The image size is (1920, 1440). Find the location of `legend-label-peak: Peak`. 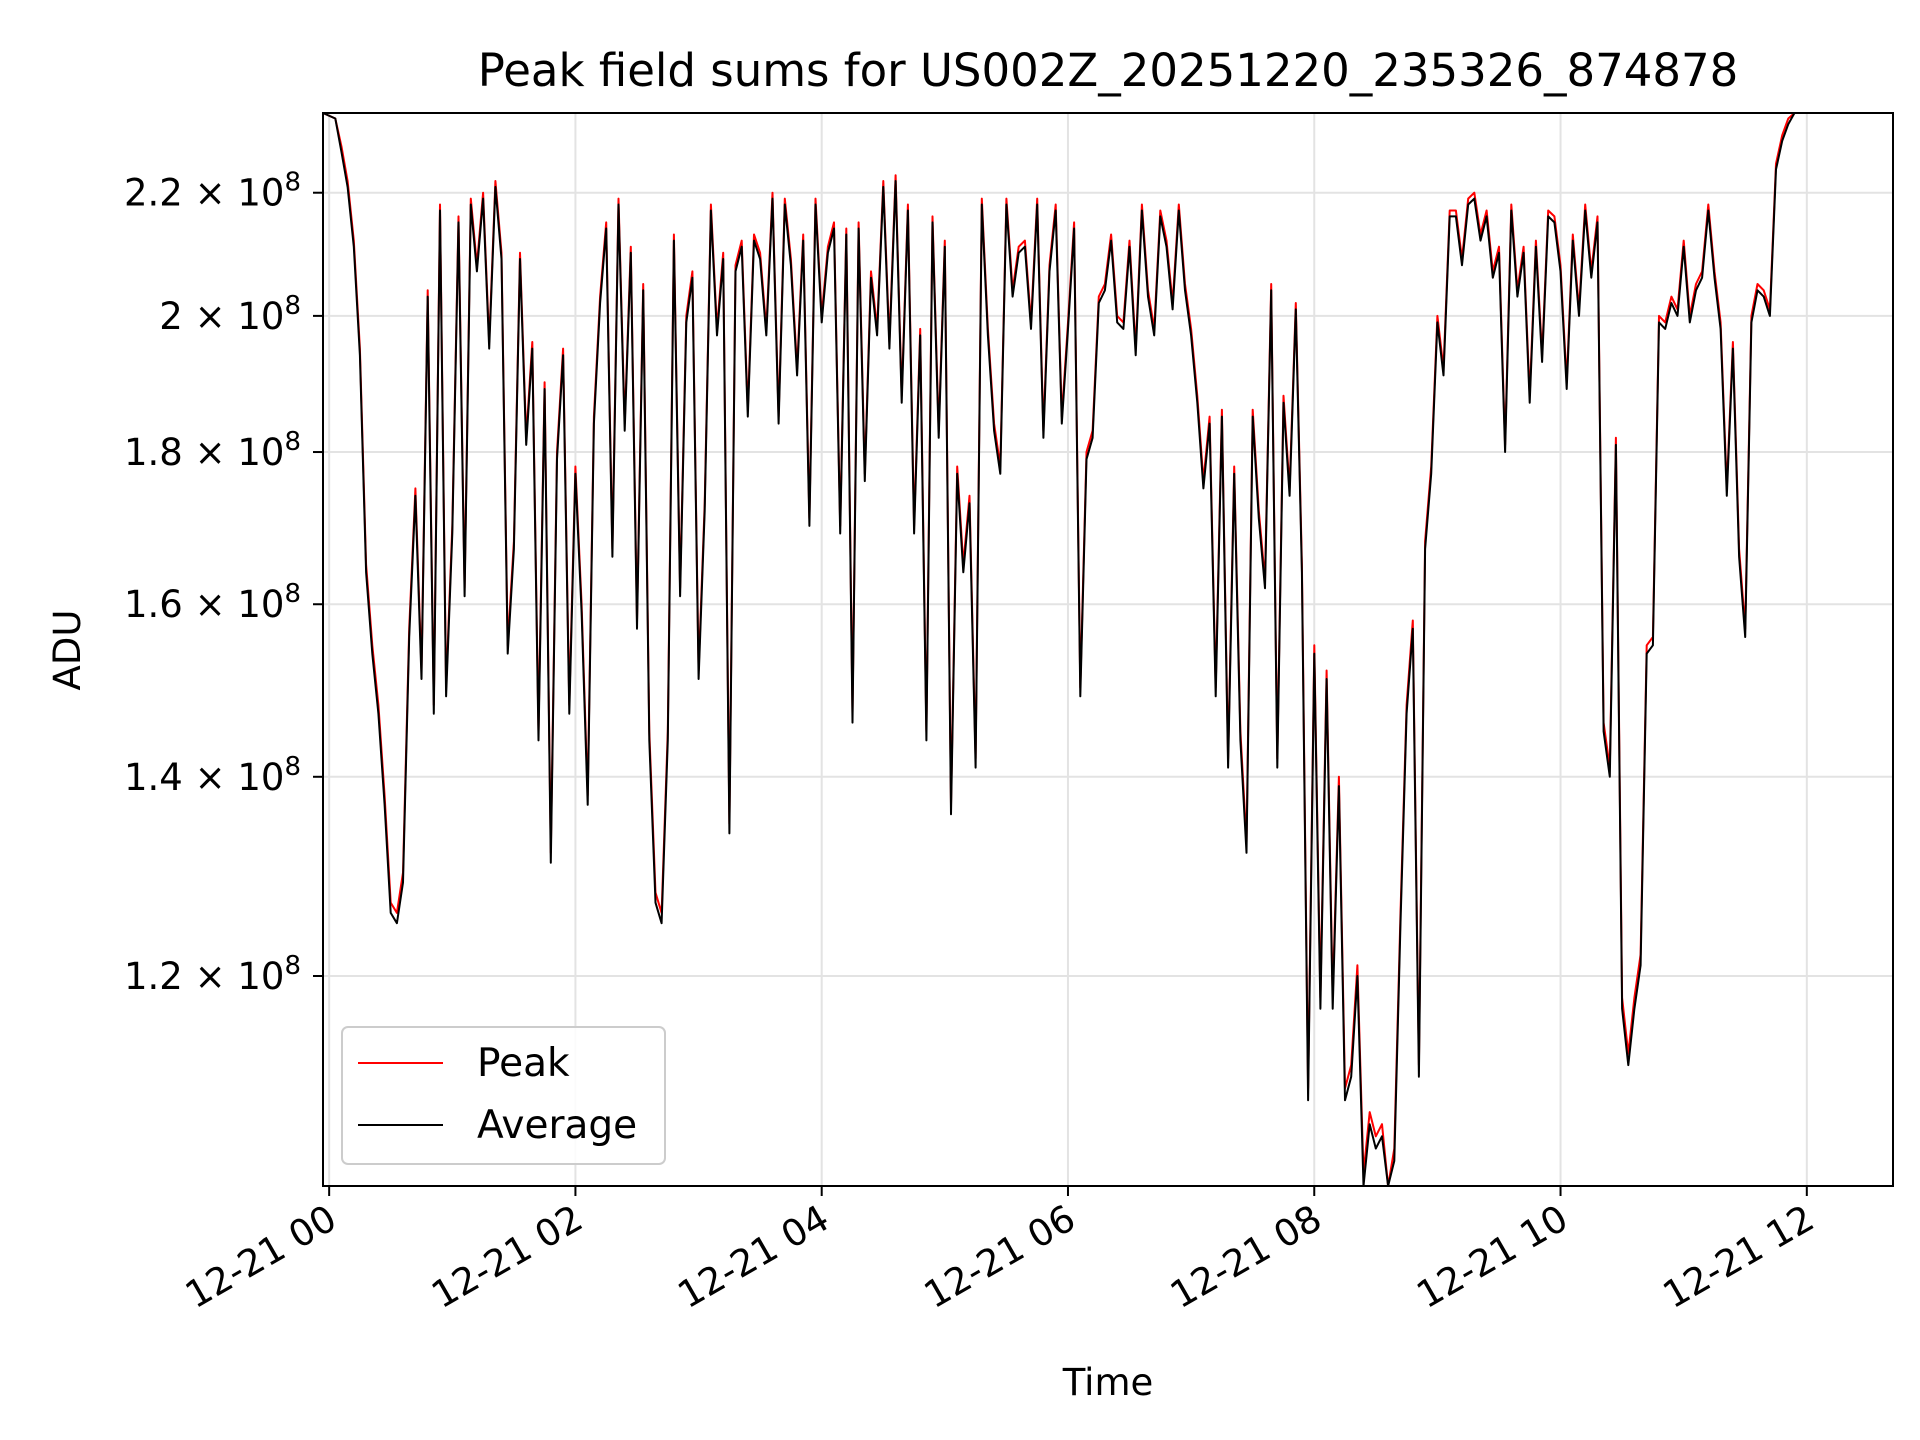

legend-label-peak: Peak is located at coordinates (523, 1063).